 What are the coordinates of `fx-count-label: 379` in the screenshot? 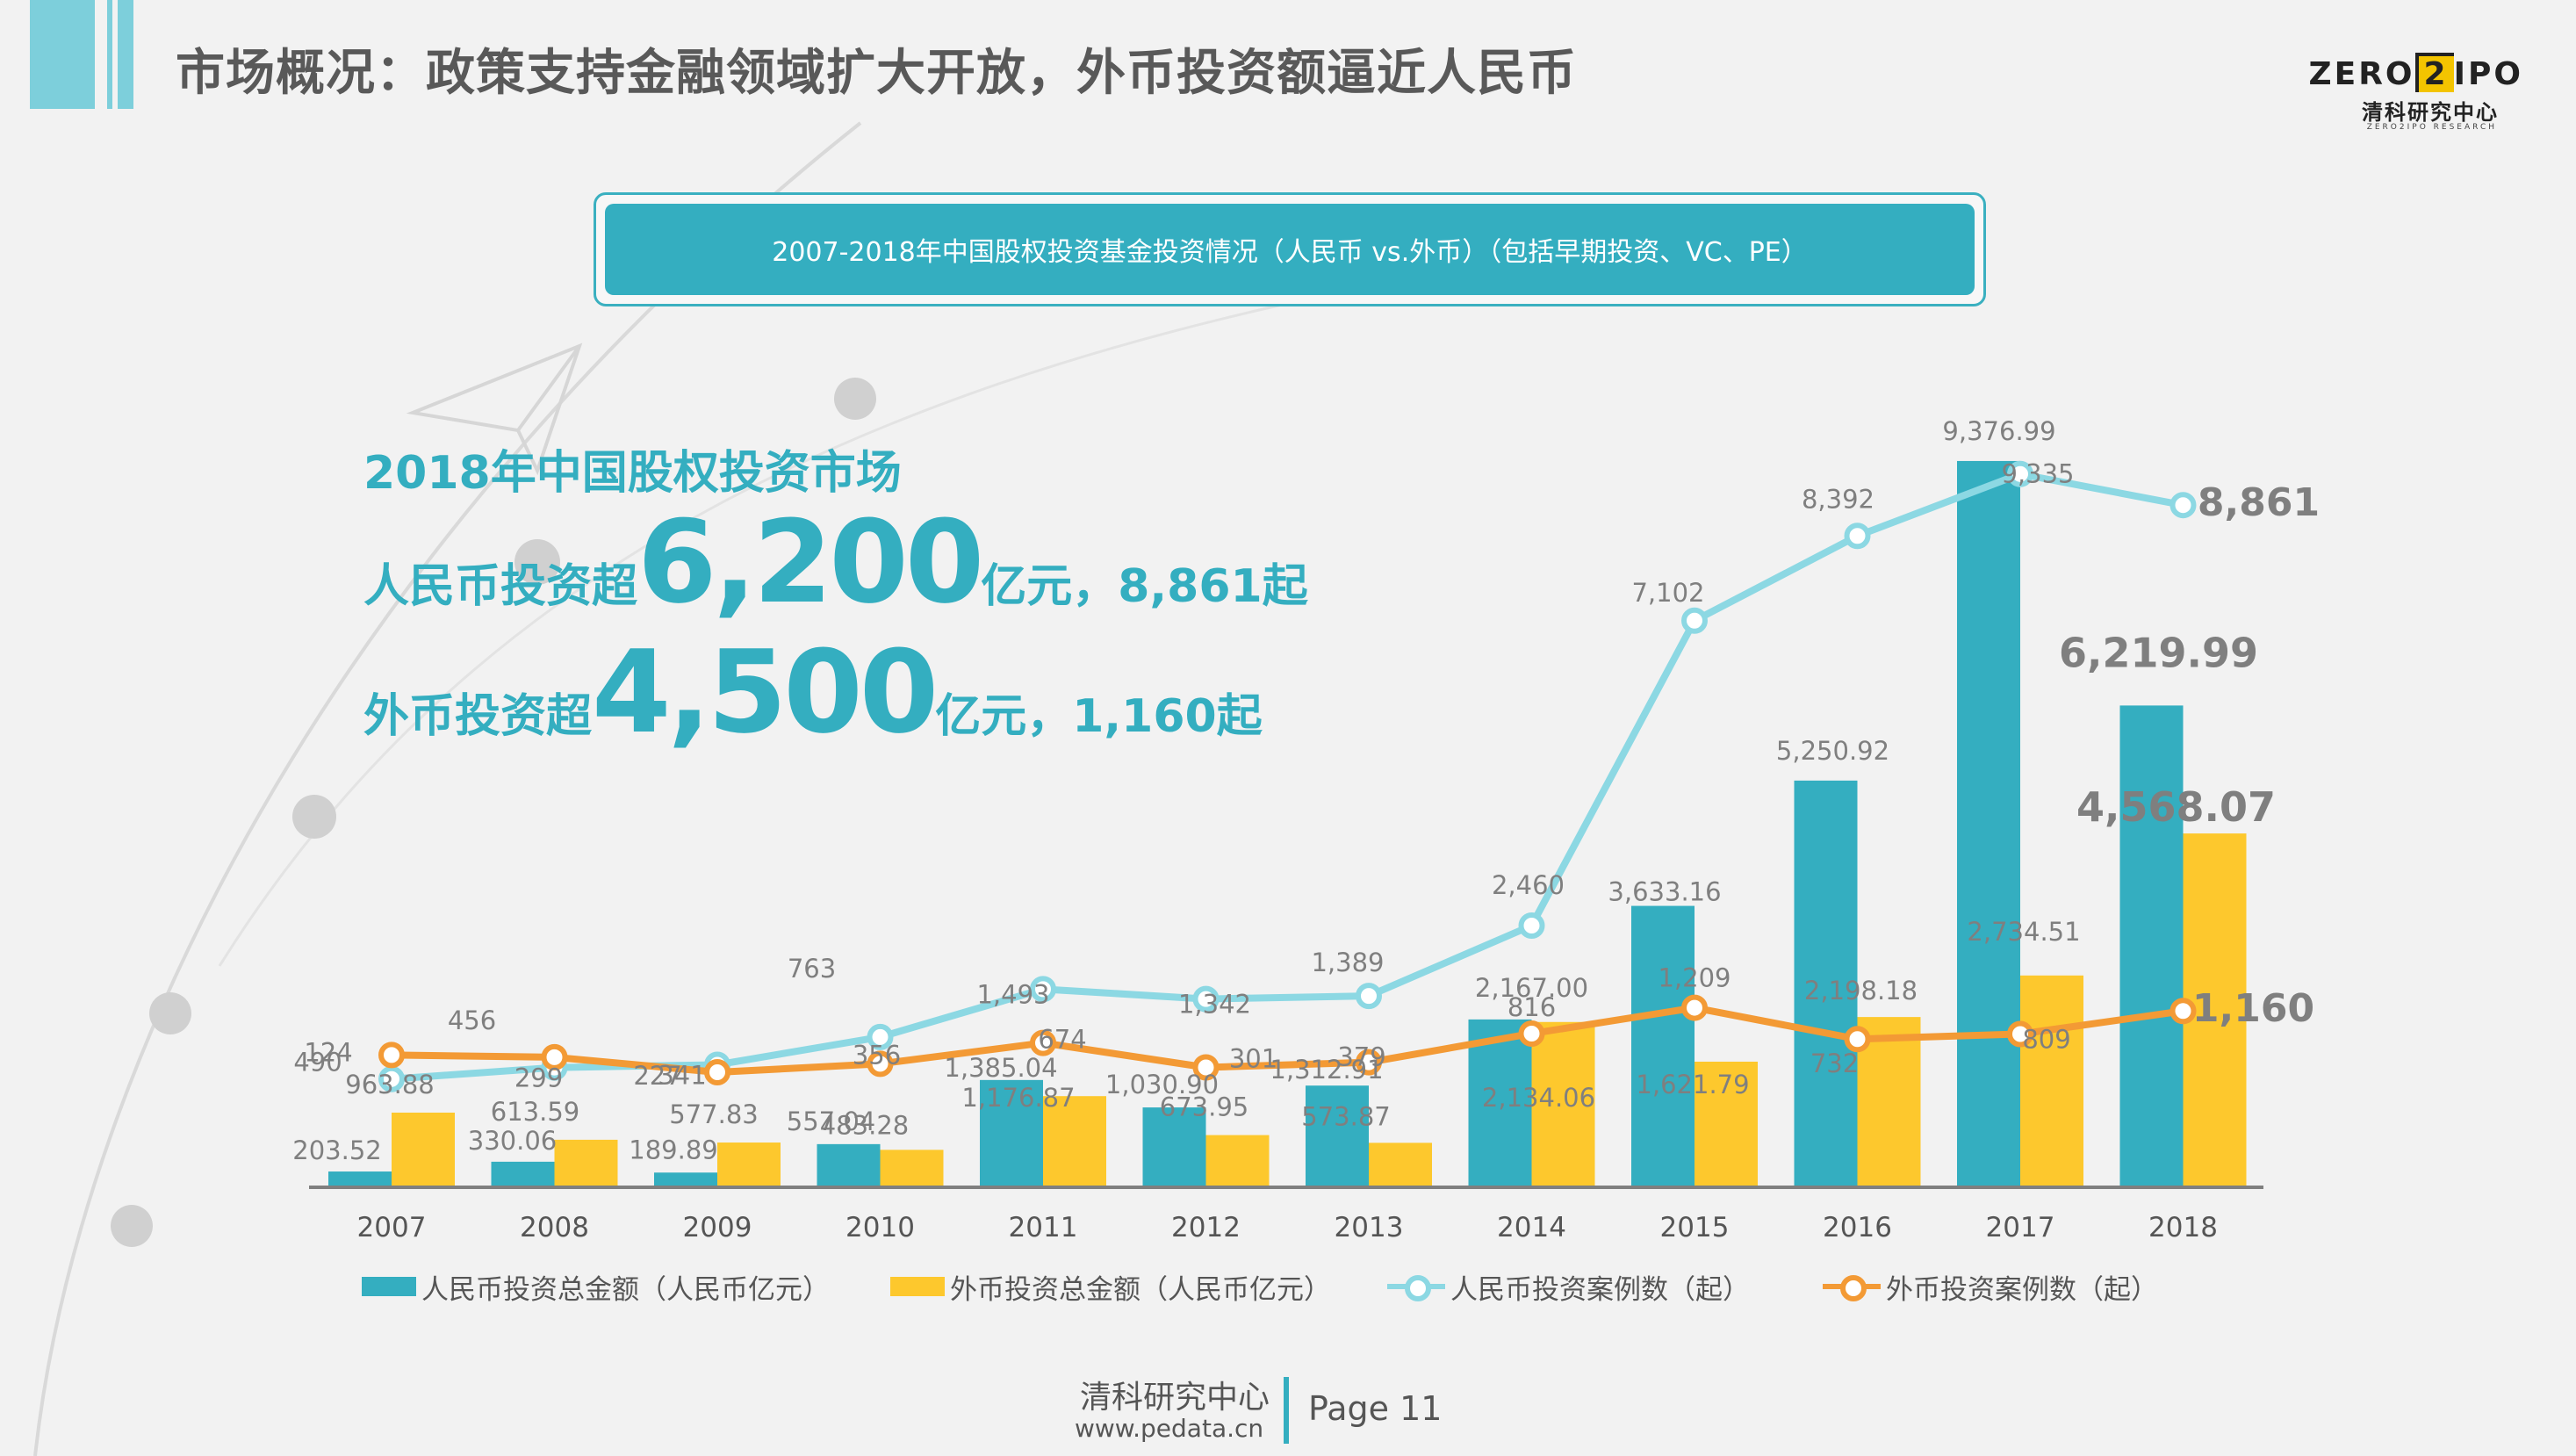 It's located at (1361, 1057).